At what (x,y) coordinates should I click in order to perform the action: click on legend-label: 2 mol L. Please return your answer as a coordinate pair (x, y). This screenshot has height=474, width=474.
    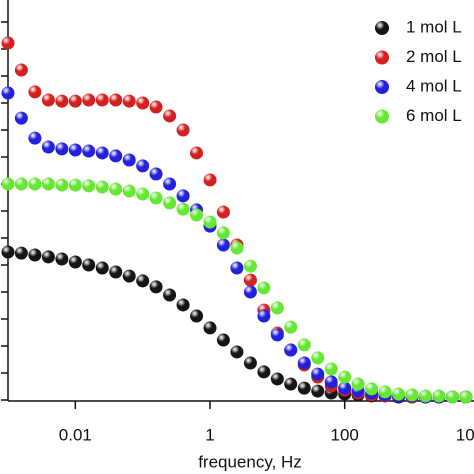
    Looking at the image, I should click on (434, 56).